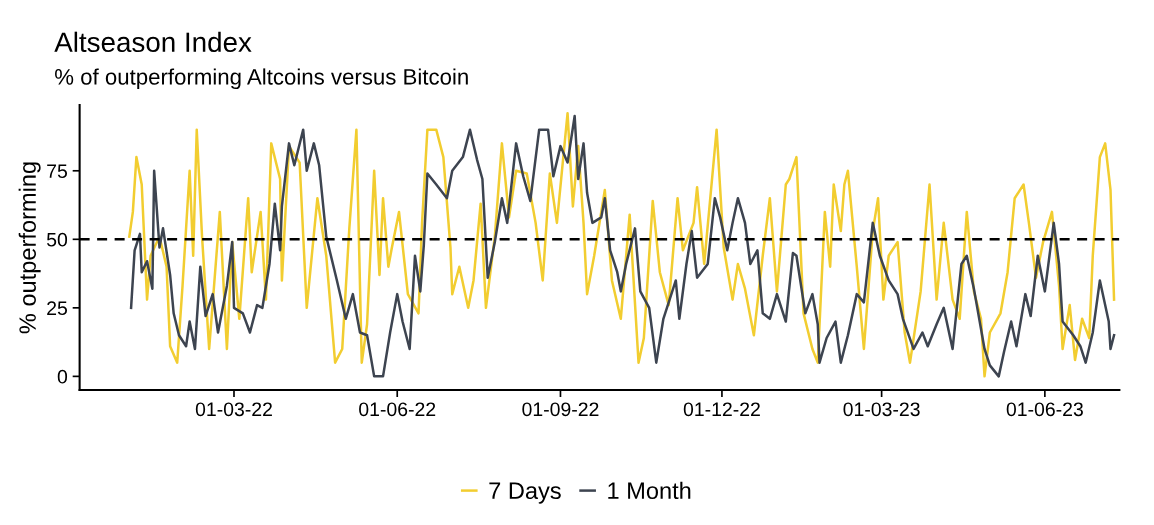 The height and width of the screenshot is (525, 1154). I want to click on y-axis-title: % outperforming, so click(29, 248).